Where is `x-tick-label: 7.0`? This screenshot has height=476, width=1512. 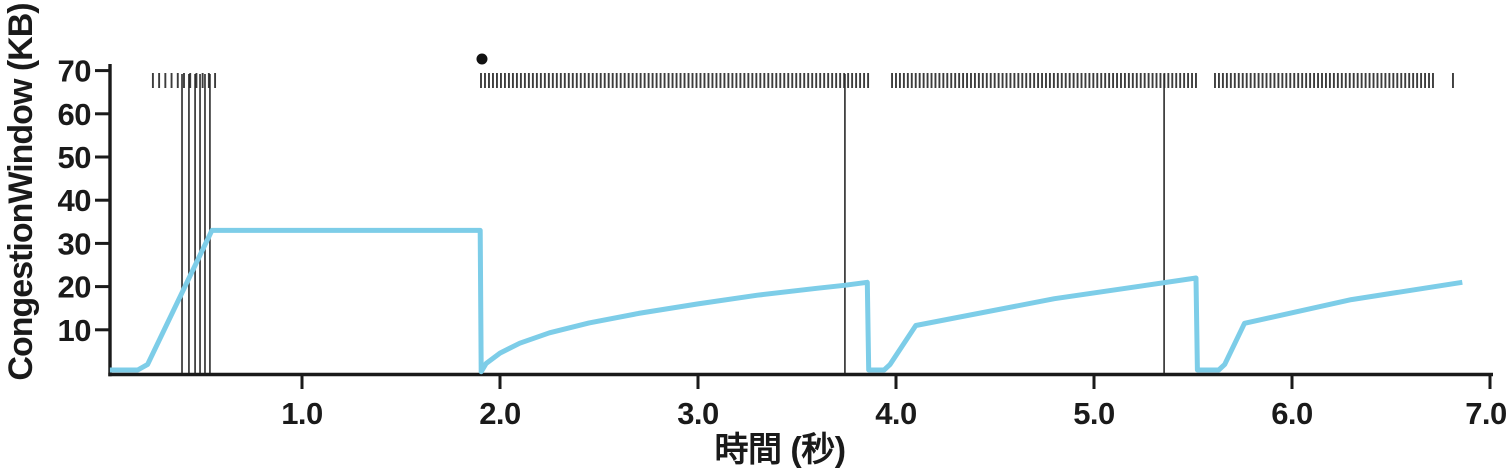
x-tick-label: 7.0 is located at coordinates (1486, 413).